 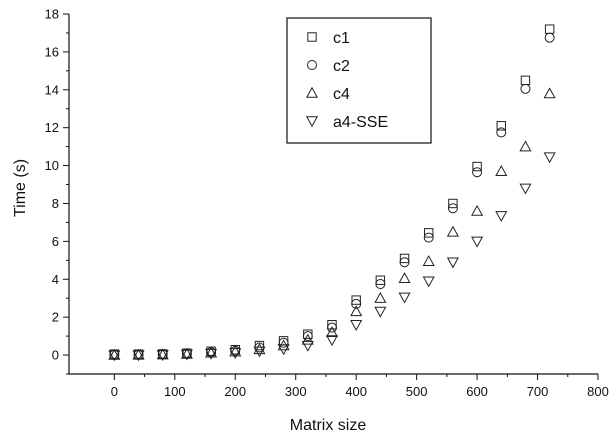 What do you see at coordinates (114, 391) in the screenshot?
I see `x-tick-label: 0` at bounding box center [114, 391].